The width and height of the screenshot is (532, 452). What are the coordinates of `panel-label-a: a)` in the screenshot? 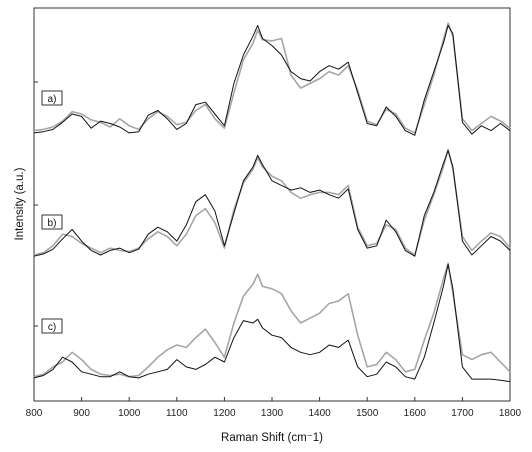 It's located at (52, 98).